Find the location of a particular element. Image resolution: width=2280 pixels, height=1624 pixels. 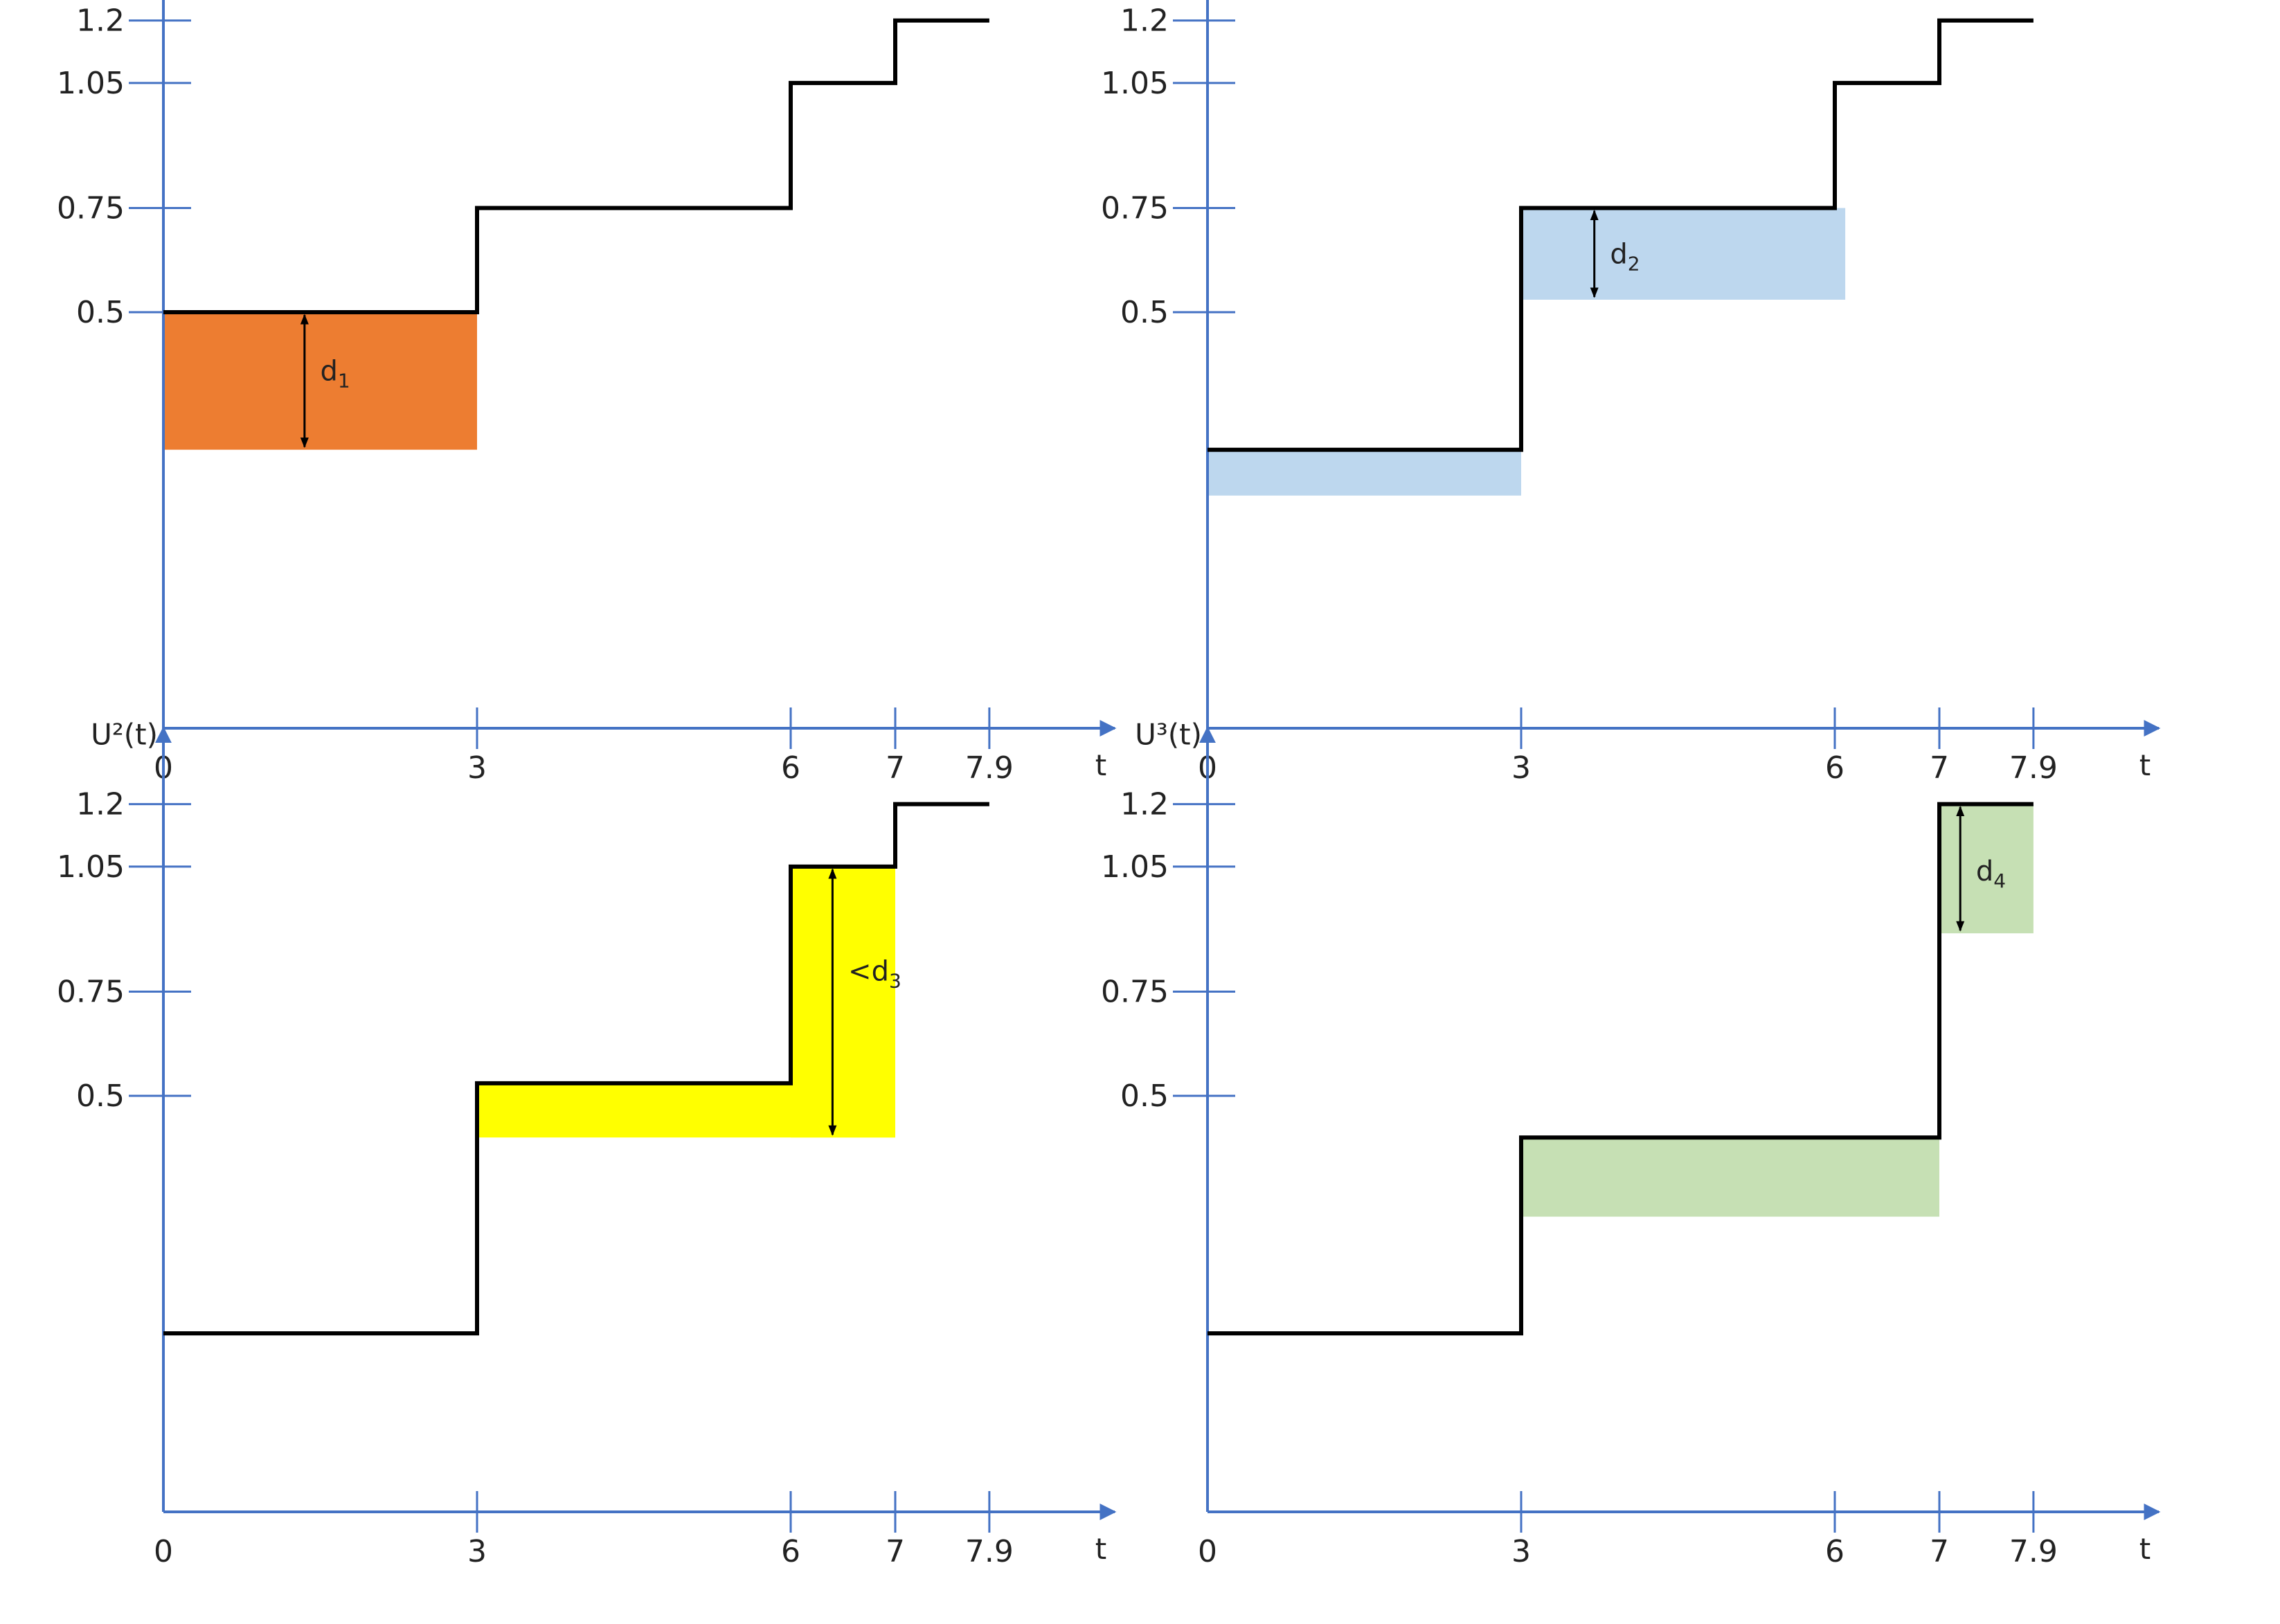

distance-label: d1 is located at coordinates (336, 373).